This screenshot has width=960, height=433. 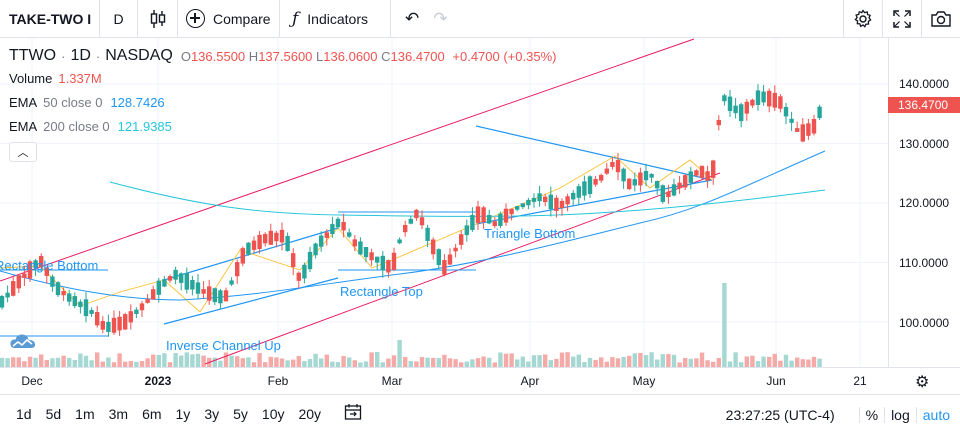 What do you see at coordinates (80, 78) in the screenshot?
I see `volume-value: 1.337M` at bounding box center [80, 78].